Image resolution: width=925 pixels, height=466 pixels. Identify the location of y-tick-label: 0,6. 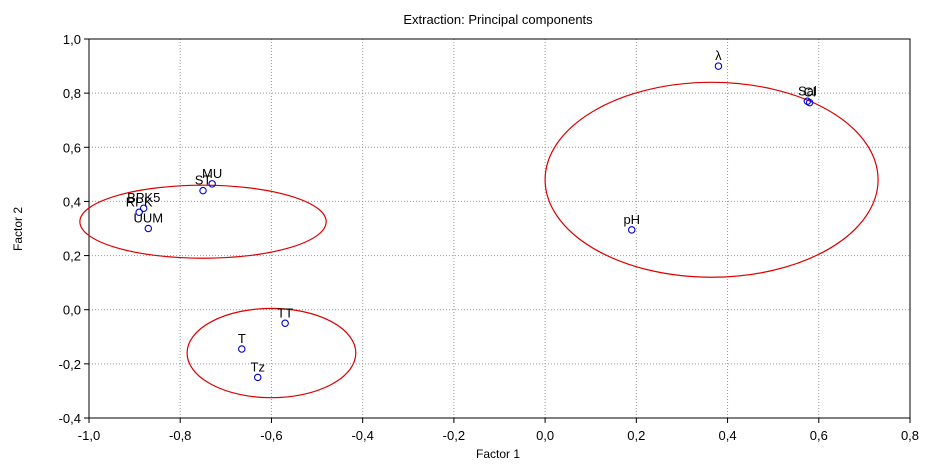
(72, 147).